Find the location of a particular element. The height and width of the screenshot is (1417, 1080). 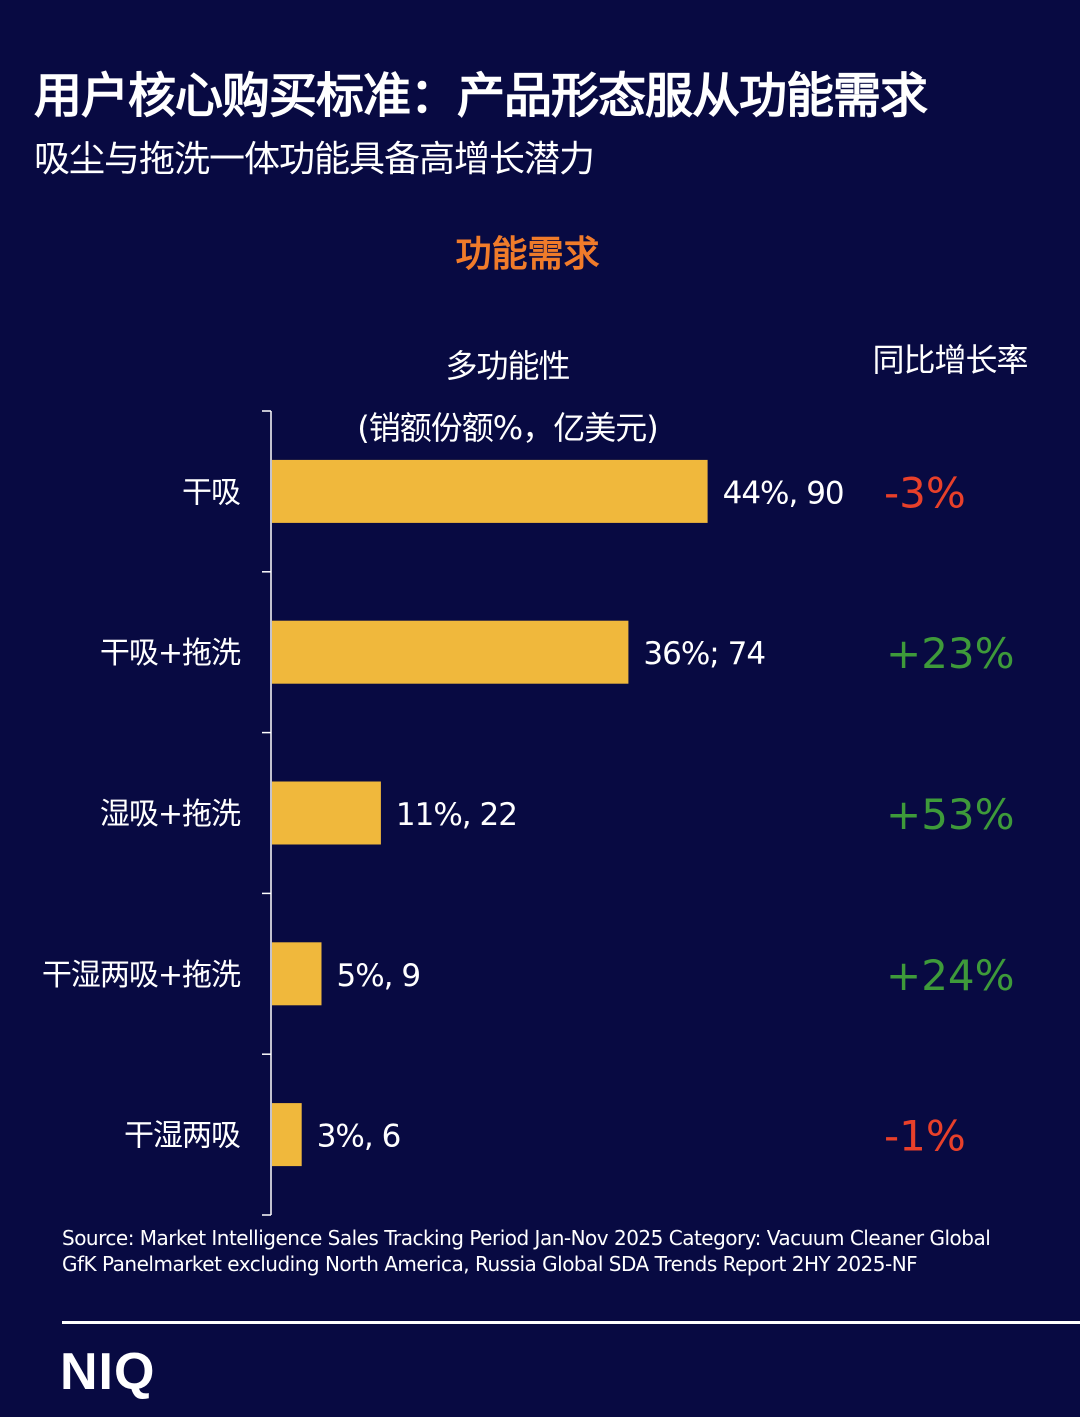

growth-label: -3% is located at coordinates (925, 492).